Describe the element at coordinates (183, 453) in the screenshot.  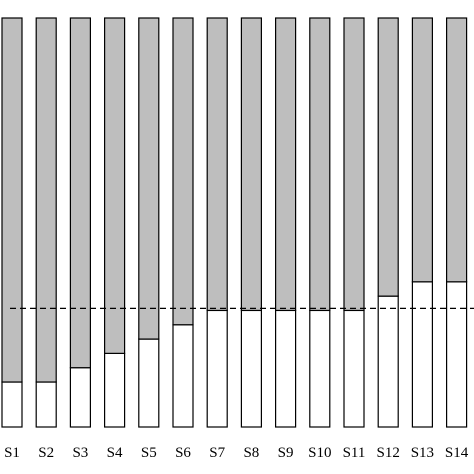
I see `x-tick-label-s6: S6` at that location.